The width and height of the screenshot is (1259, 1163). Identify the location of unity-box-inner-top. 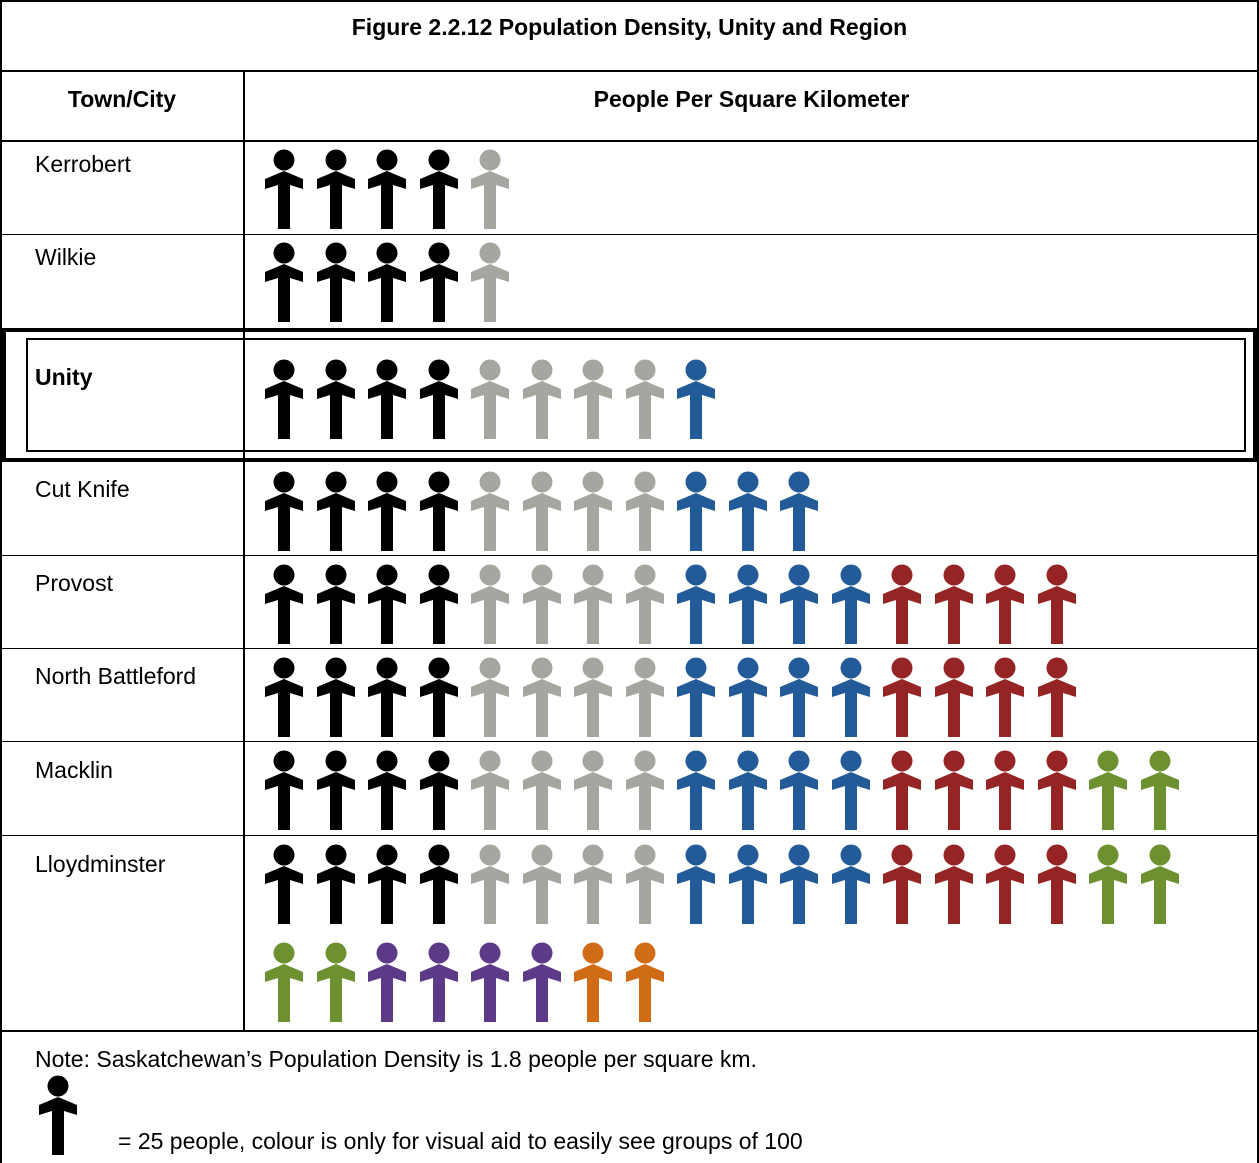
(636, 339).